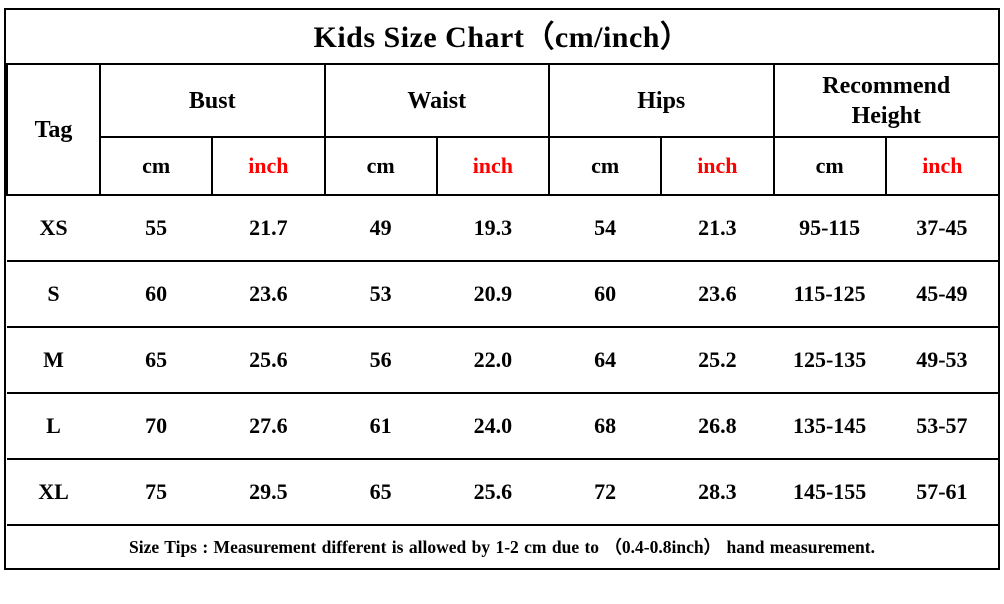  What do you see at coordinates (492, 426) in the screenshot?
I see `table-cell: 24.0` at bounding box center [492, 426].